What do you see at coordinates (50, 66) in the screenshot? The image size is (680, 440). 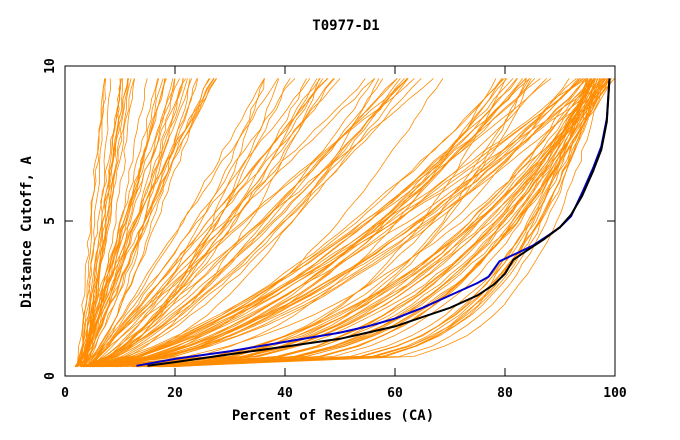 I see `y-tick-label: 10` at bounding box center [50, 66].